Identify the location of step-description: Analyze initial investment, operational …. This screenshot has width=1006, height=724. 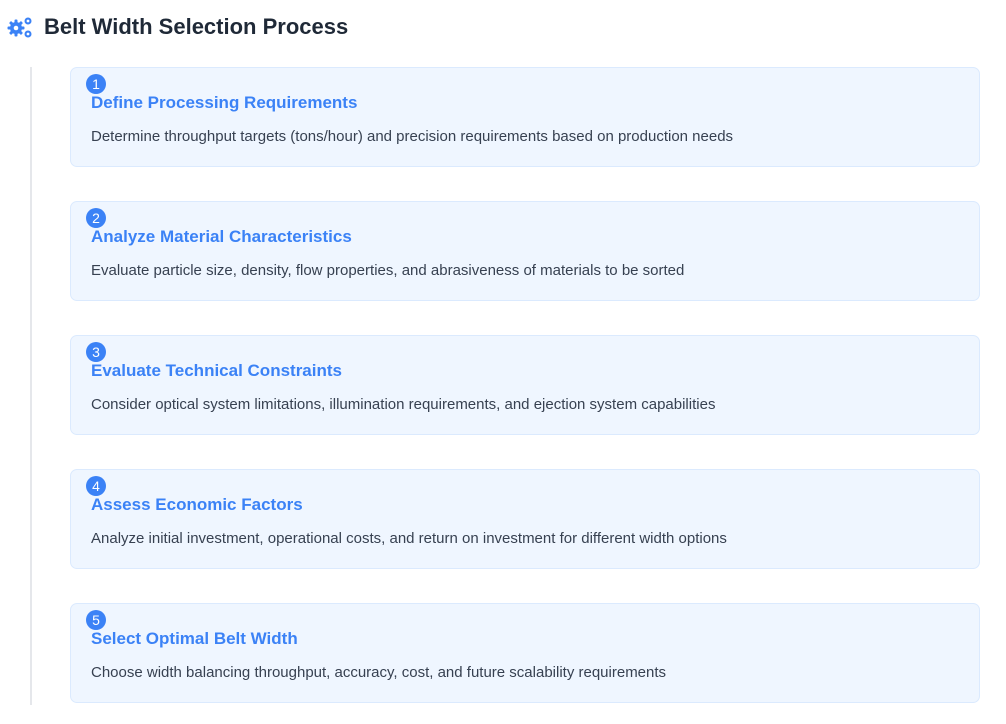
(409, 538).